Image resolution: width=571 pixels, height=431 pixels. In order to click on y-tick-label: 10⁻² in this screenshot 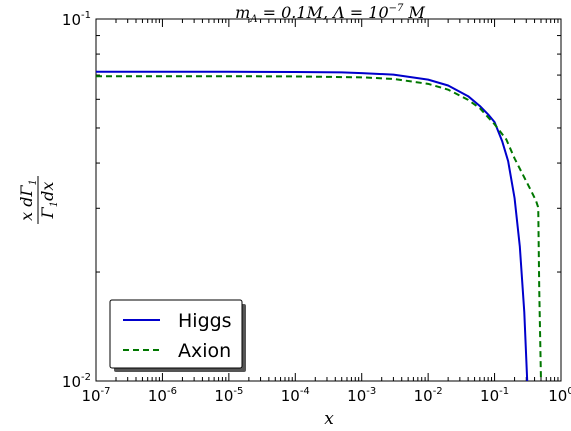, I will do `click(76, 381)`.